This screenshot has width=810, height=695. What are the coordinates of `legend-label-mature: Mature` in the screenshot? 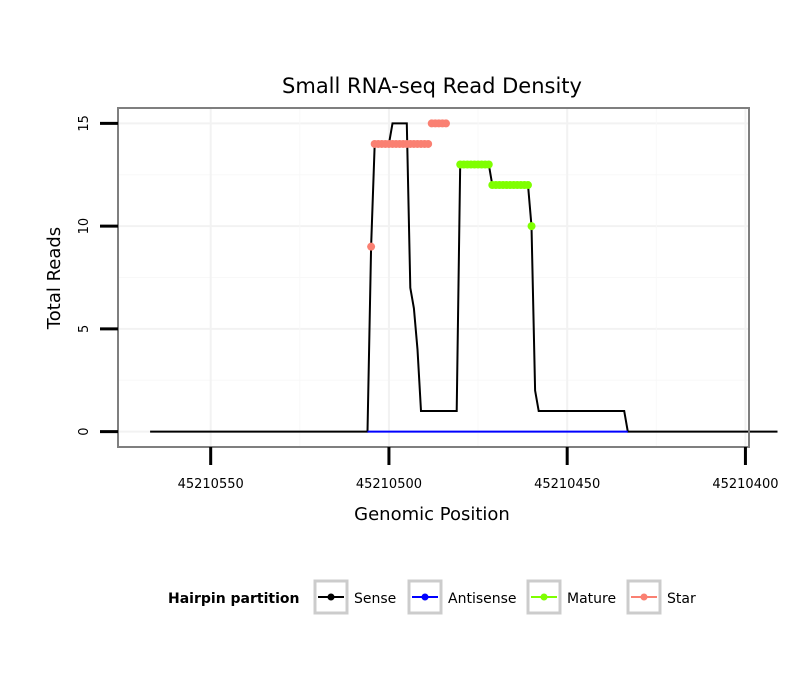 It's located at (591, 599).